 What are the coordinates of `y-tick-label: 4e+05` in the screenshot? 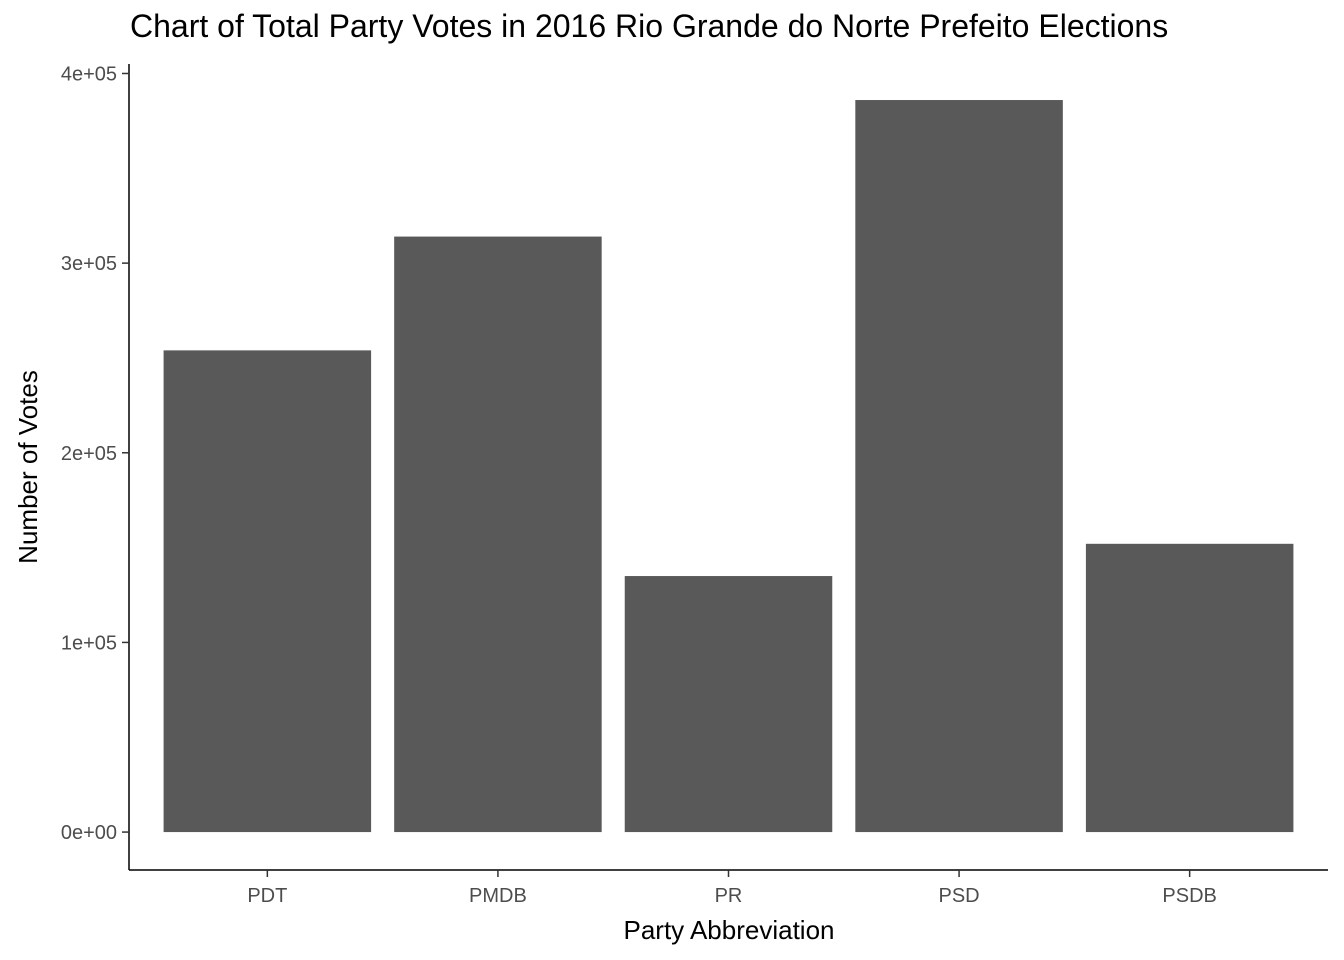 It's located at (89, 74).